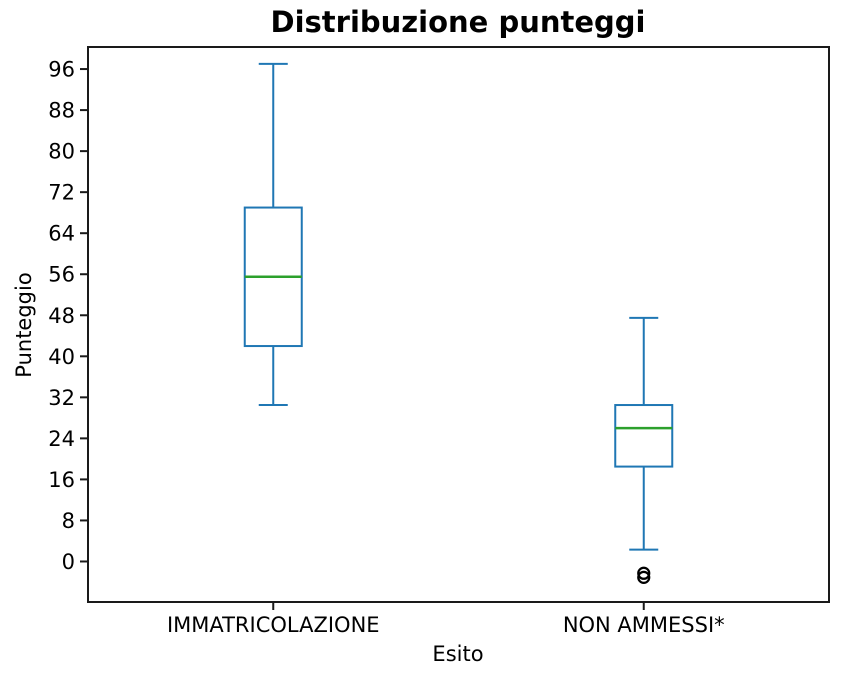 The height and width of the screenshot is (681, 843). I want to click on y-tick-label: 16, so click(61, 480).